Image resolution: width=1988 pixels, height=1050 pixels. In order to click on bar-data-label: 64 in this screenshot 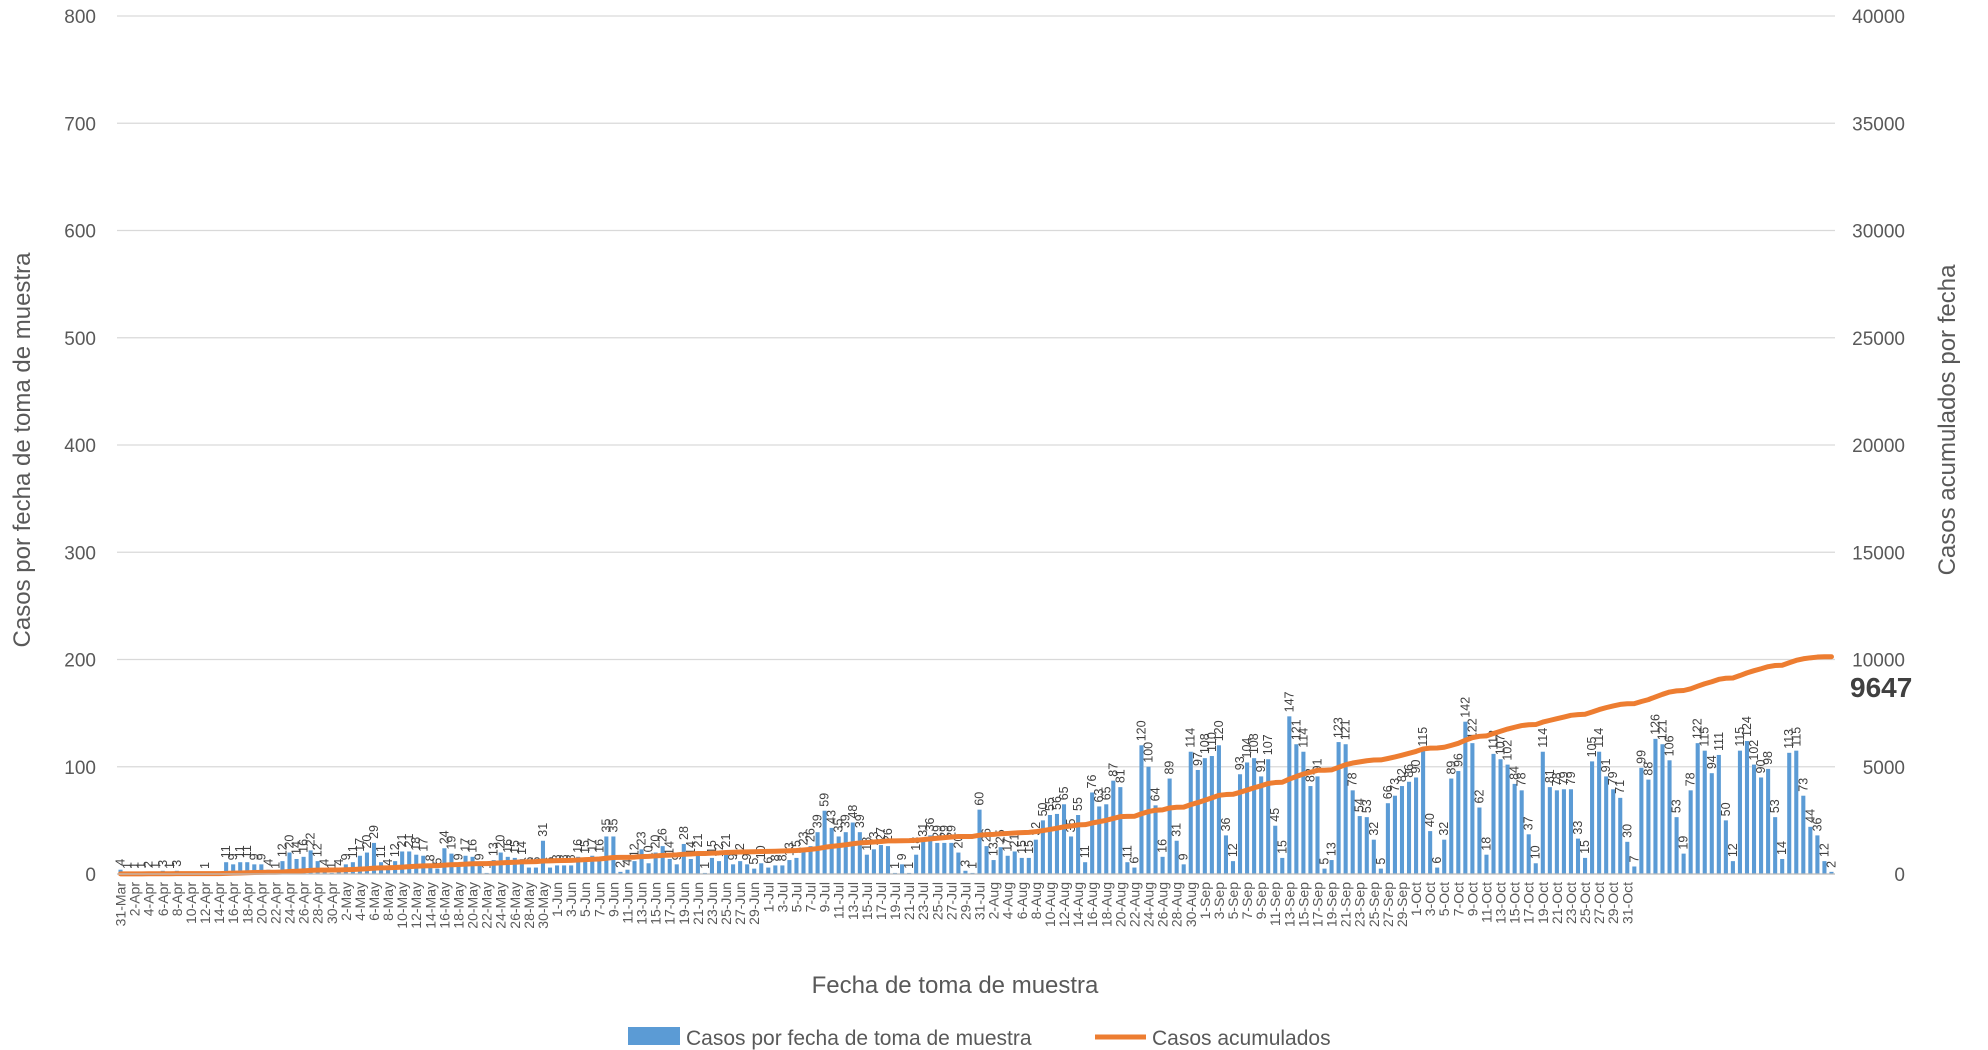, I will do `click(1156, 794)`.